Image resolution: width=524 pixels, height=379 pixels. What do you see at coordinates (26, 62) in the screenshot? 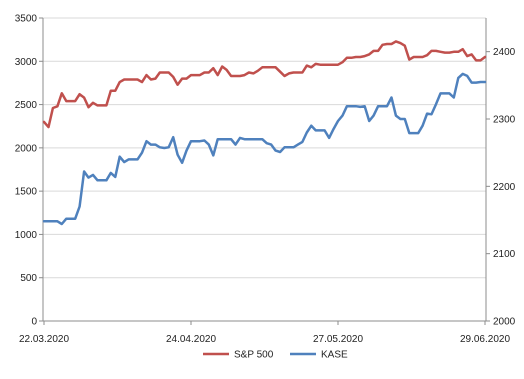
I see `y-left-tick-label: 3000` at bounding box center [26, 62].